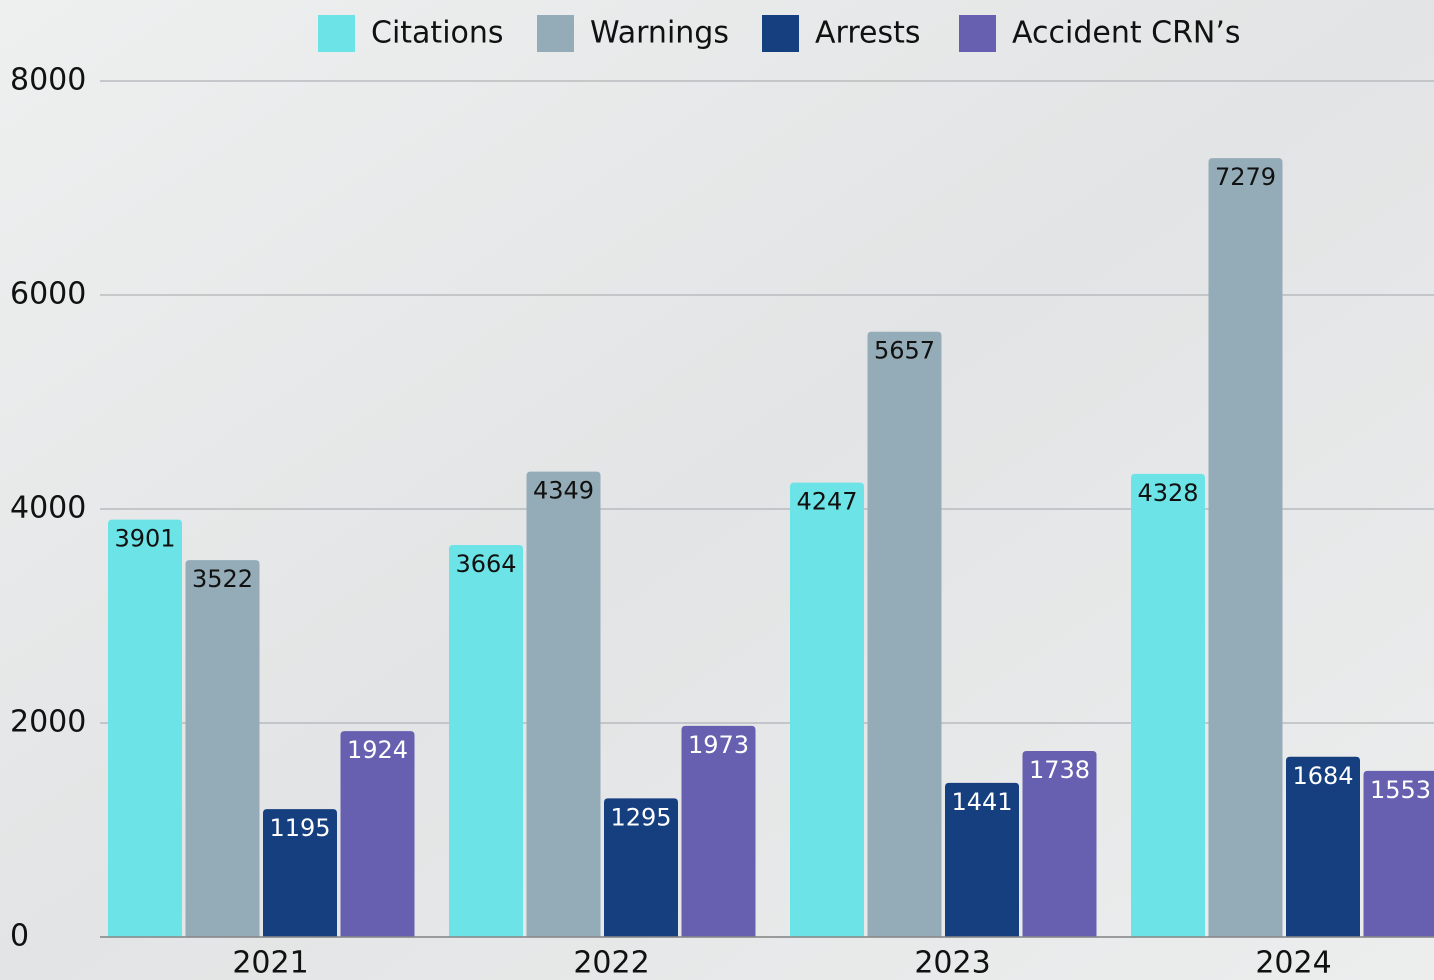 Image resolution: width=1434 pixels, height=980 pixels. What do you see at coordinates (1245, 177) in the screenshot?
I see `value-label: 7279` at bounding box center [1245, 177].